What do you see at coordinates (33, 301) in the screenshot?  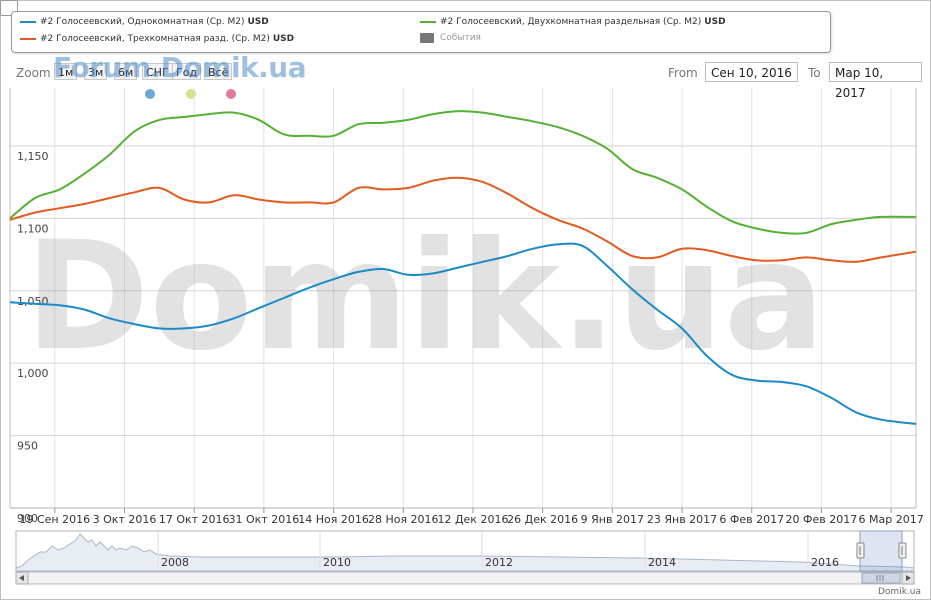 I see `y-tick-label: 1,050` at bounding box center [33, 301].